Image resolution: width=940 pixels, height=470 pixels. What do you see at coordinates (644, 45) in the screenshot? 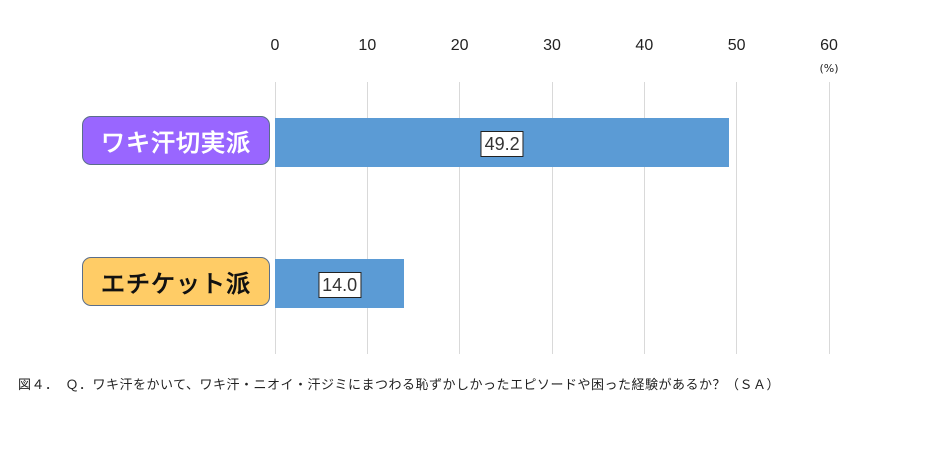
I see `tick-label: 40` at bounding box center [644, 45].